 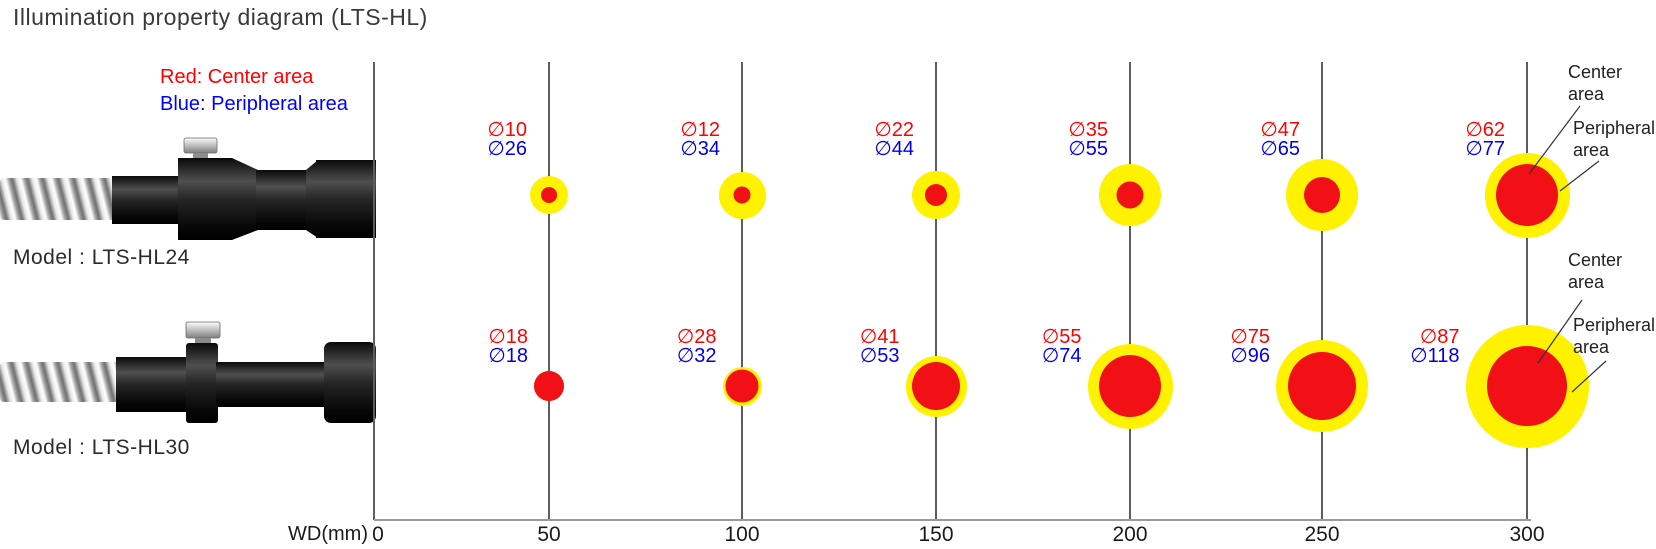 What do you see at coordinates (1485, 130) in the screenshot?
I see `center-diameter-value: ∅62` at bounding box center [1485, 130].